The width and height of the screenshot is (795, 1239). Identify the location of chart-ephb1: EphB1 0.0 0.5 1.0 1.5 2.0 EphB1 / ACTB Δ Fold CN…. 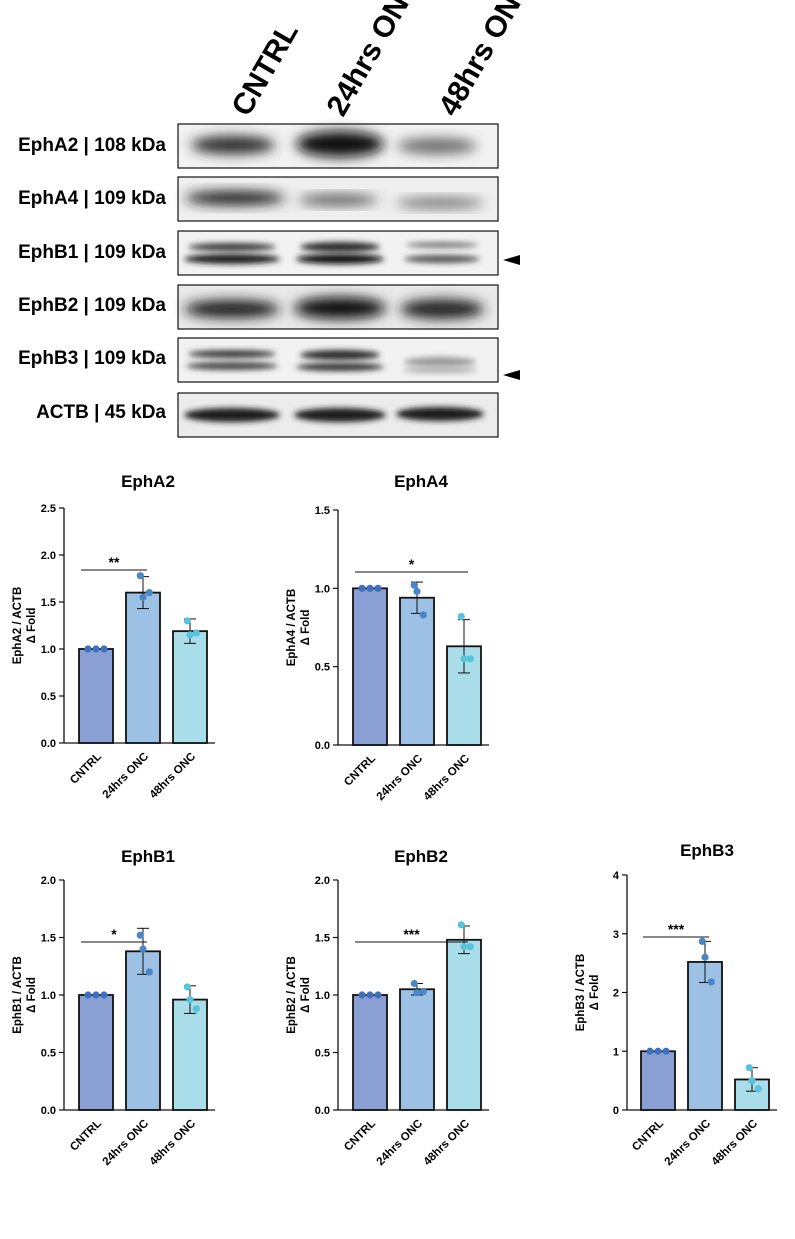
(113, 1007).